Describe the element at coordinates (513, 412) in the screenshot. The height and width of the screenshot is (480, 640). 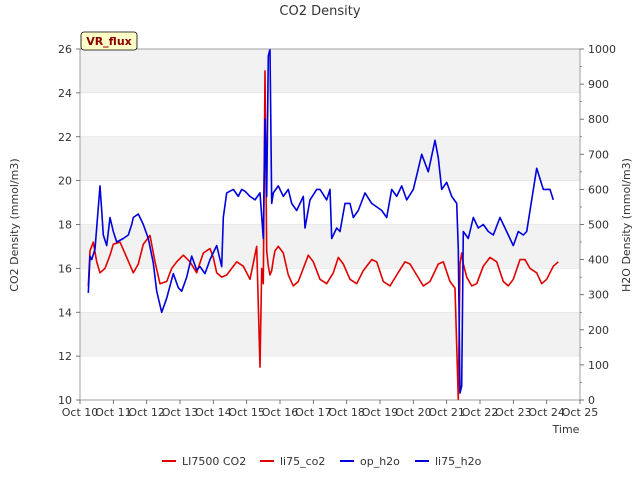
I see `x-tick-label: Oct 23` at that location.